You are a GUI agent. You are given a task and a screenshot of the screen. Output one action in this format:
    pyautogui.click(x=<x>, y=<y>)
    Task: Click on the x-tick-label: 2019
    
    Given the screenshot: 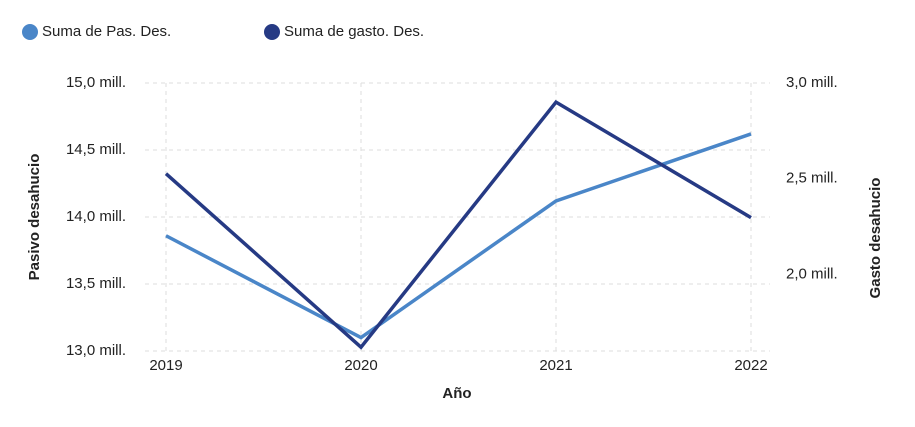 What is the action you would take?
    pyautogui.click(x=165, y=365)
    